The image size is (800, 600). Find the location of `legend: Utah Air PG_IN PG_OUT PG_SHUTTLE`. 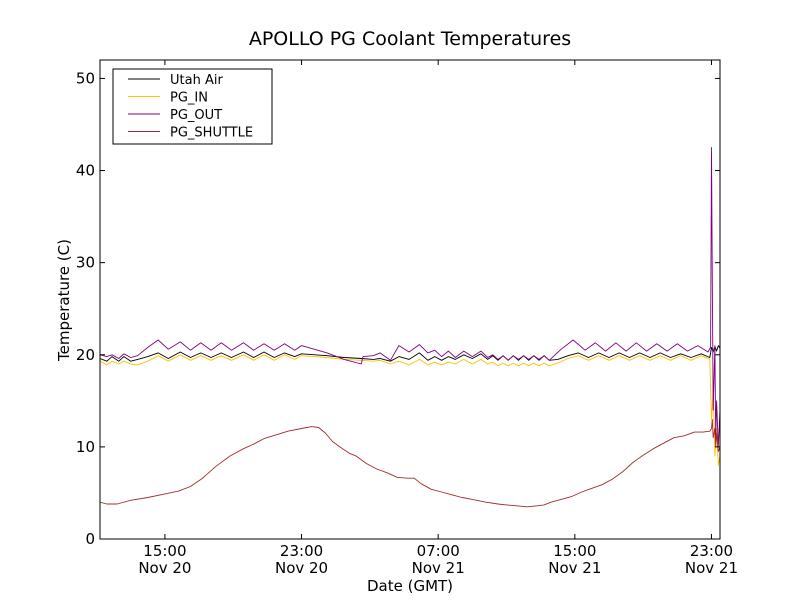

legend: Utah Air PG_IN PG_OUT PG_SHUTTLE is located at coordinates (192, 106).